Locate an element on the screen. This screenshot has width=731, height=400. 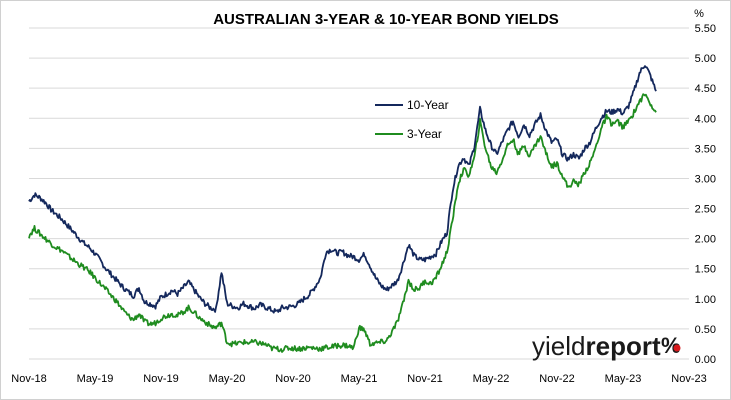
y-tick-label: 2.50 is located at coordinates (705, 210).